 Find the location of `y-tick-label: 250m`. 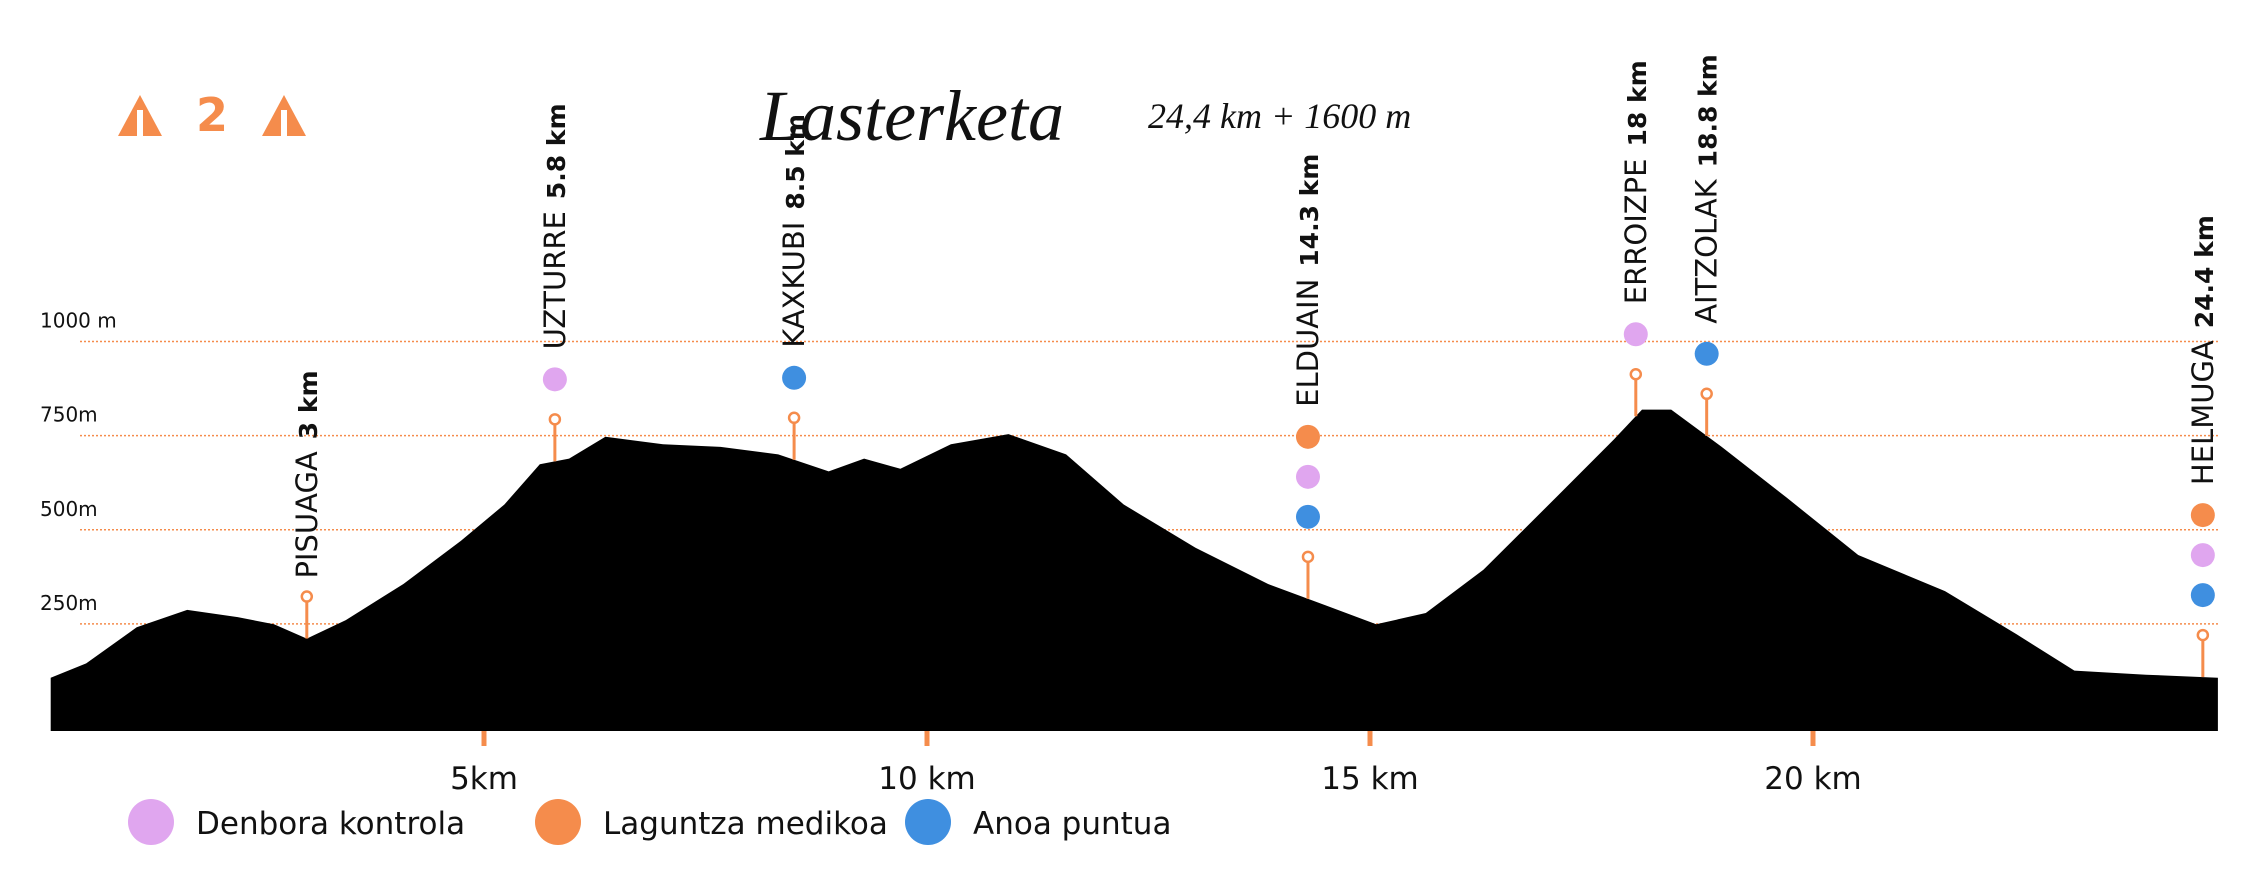

y-tick-label: 250m is located at coordinates (69, 603).